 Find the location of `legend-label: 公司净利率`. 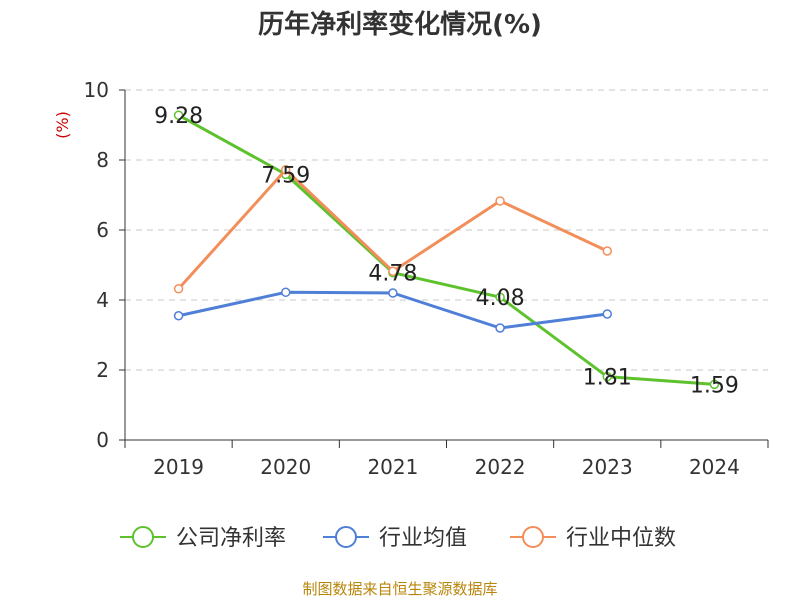

legend-label: 公司净利率 is located at coordinates (231, 538).